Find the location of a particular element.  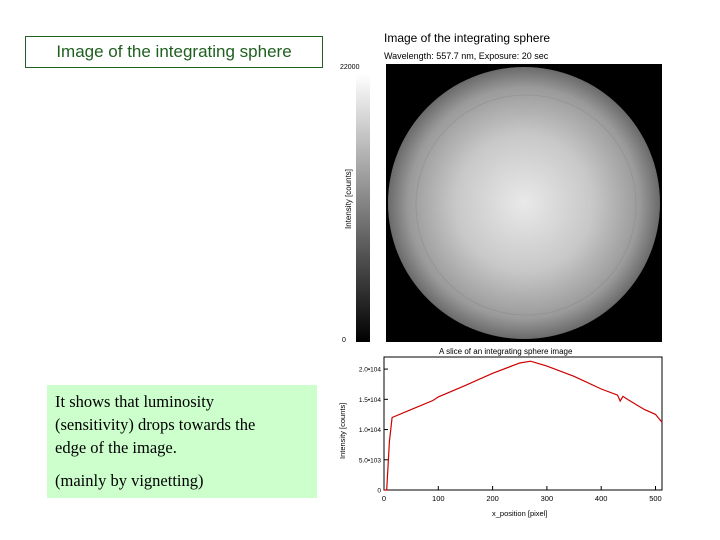

y-tick-label: 1.0•104 is located at coordinates (370, 430).